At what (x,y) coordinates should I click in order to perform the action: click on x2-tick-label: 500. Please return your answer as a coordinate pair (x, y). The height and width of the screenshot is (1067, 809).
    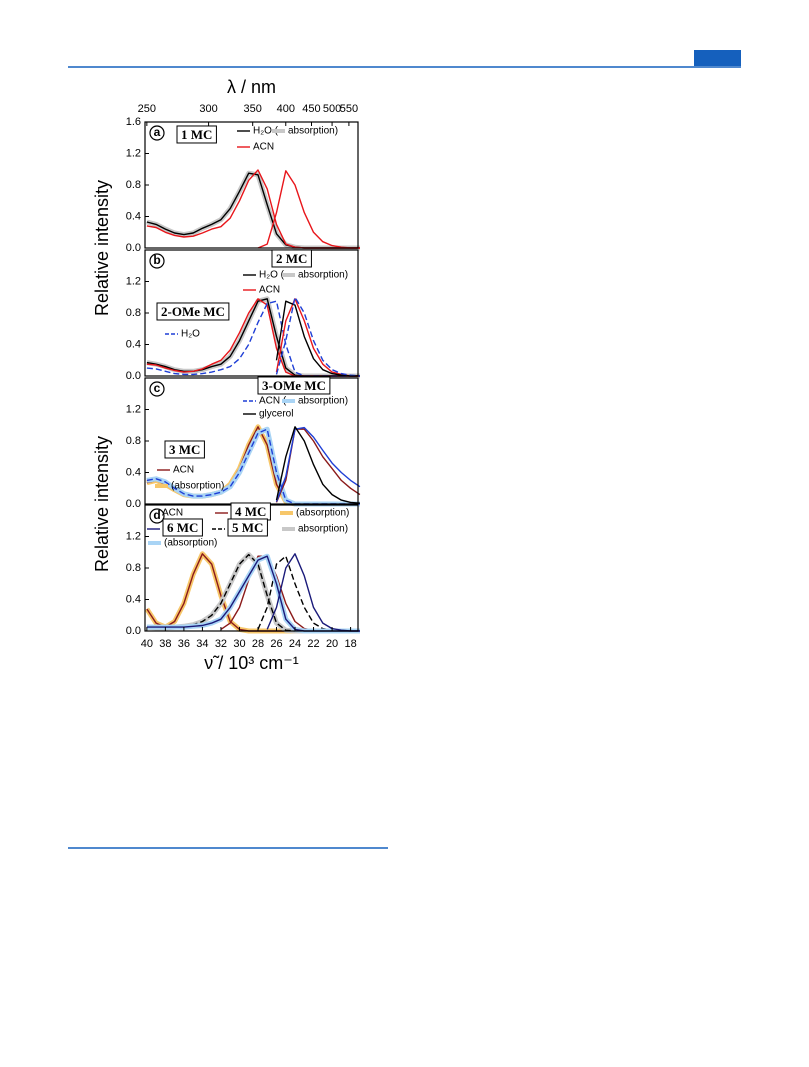
    Looking at the image, I should click on (332, 109).